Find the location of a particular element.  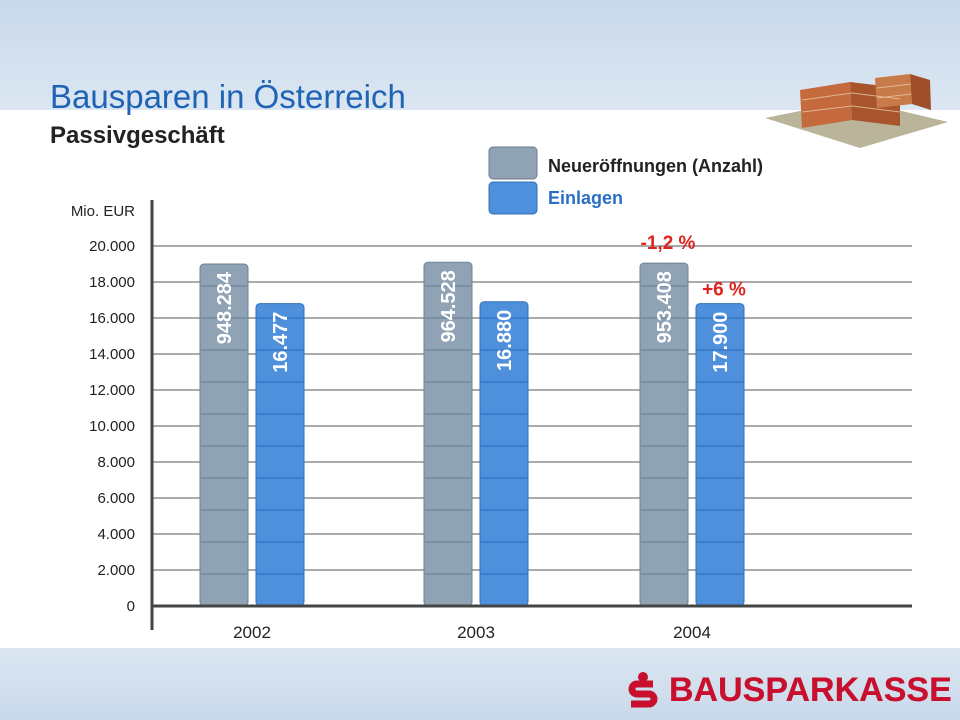

page-subtitle: Passivgeschäft is located at coordinates (137, 135).